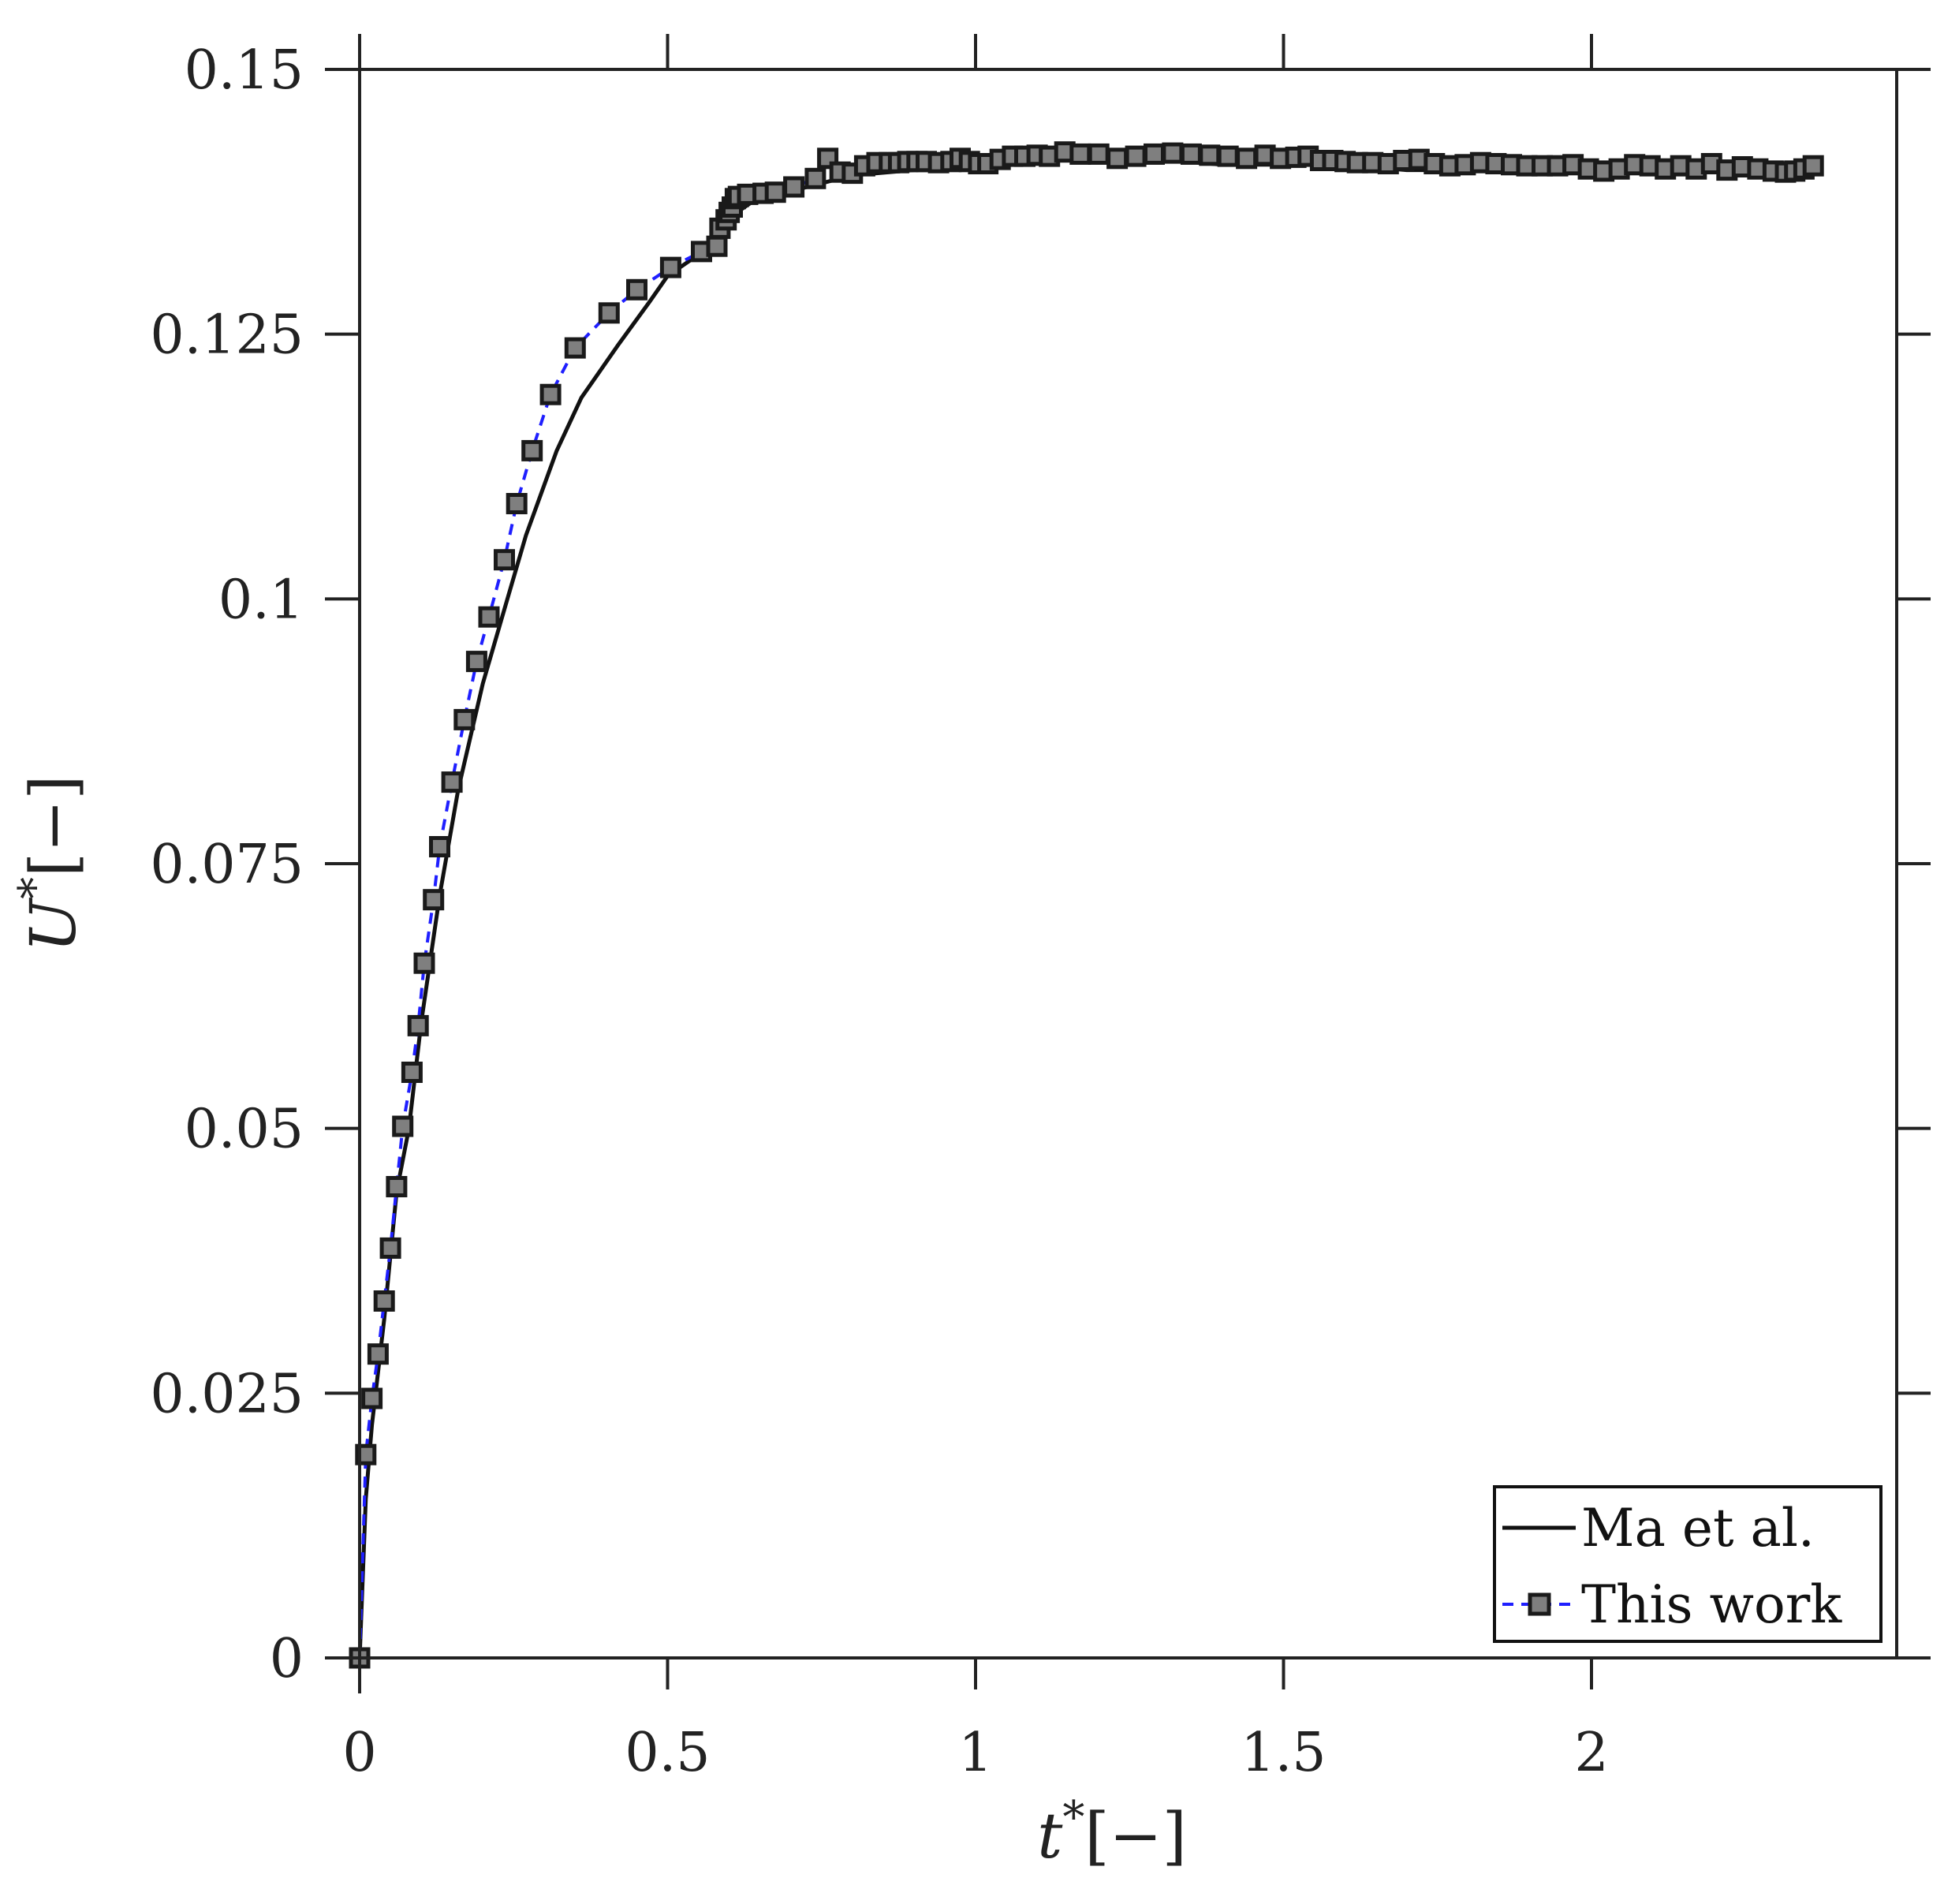  What do you see at coordinates (53, 826) in the screenshot?
I see `y-axis-unit: [−]` at bounding box center [53, 826].